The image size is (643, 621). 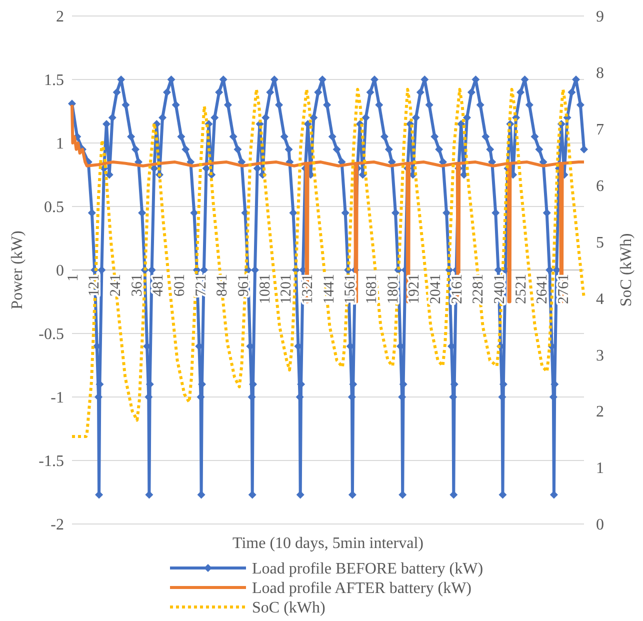 I want to click on x-tick-label: 241, so click(x=116, y=285).